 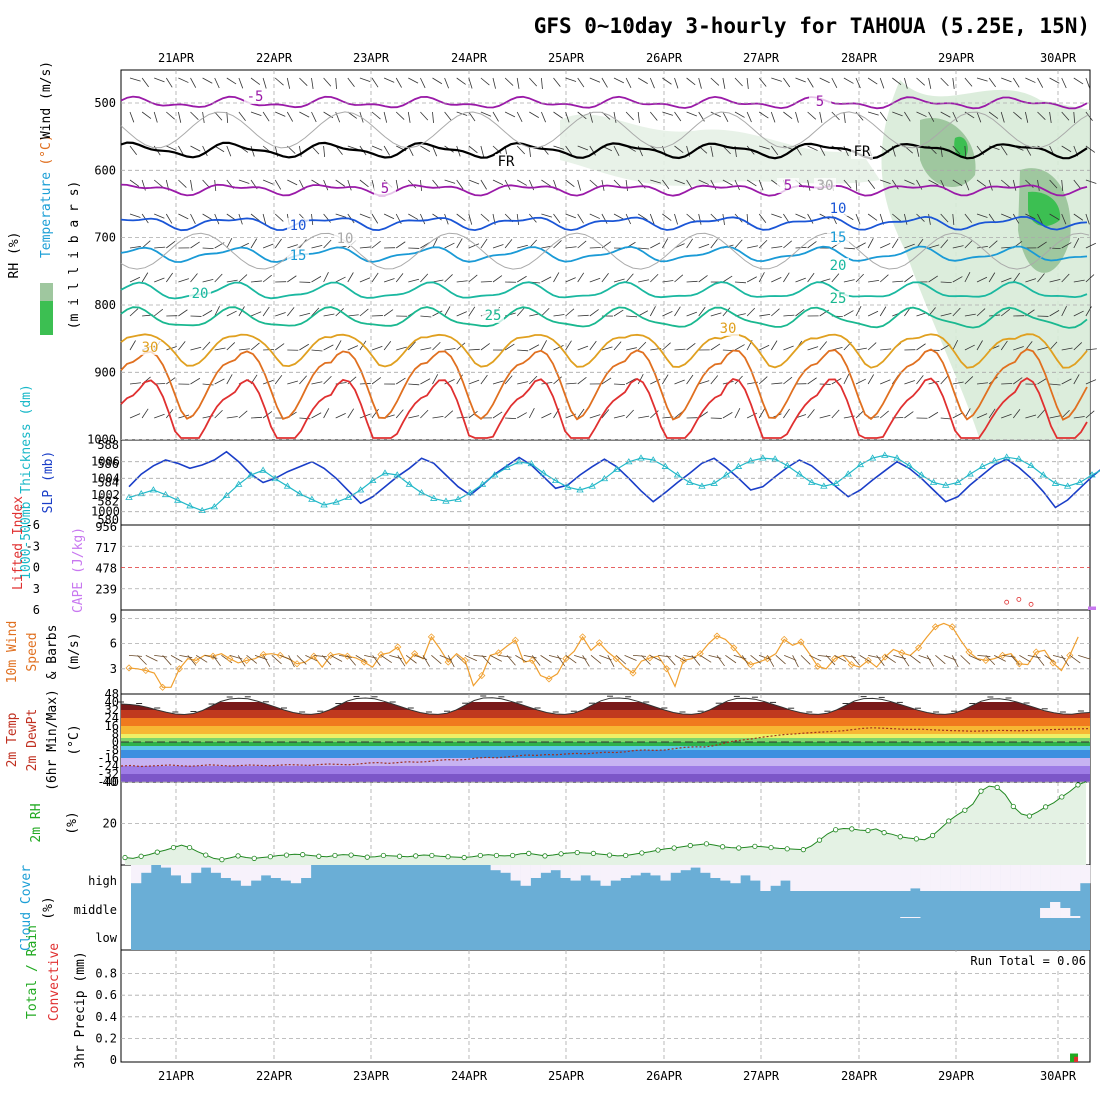 I want to click on contour-label: 30, so click(x=728, y=329).